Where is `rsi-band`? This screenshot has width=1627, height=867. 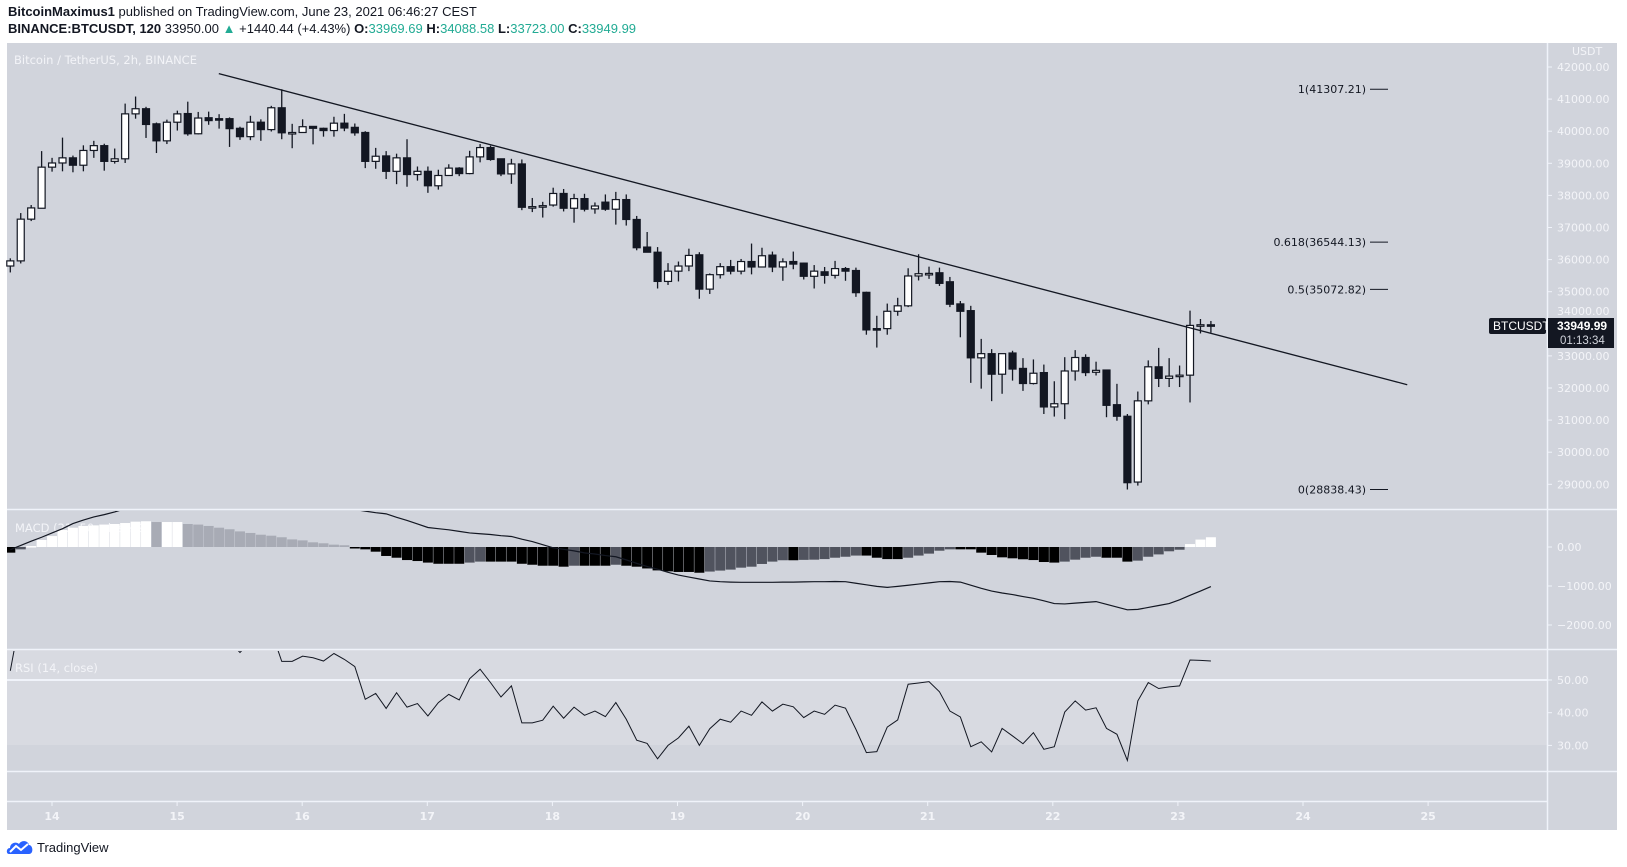 rsi-band is located at coordinates (777, 697).